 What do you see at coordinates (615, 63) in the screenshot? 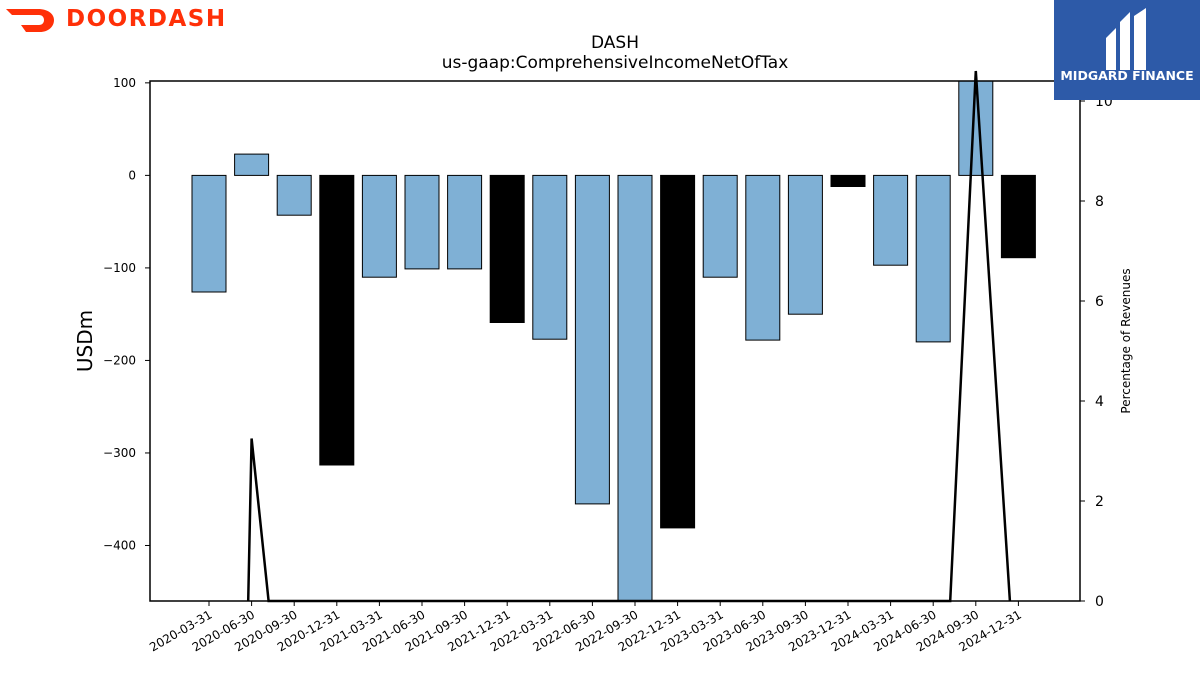
I see `chart-subtitle: us-gaap:ComprehensiveIncomeNetOfTax` at bounding box center [615, 63].